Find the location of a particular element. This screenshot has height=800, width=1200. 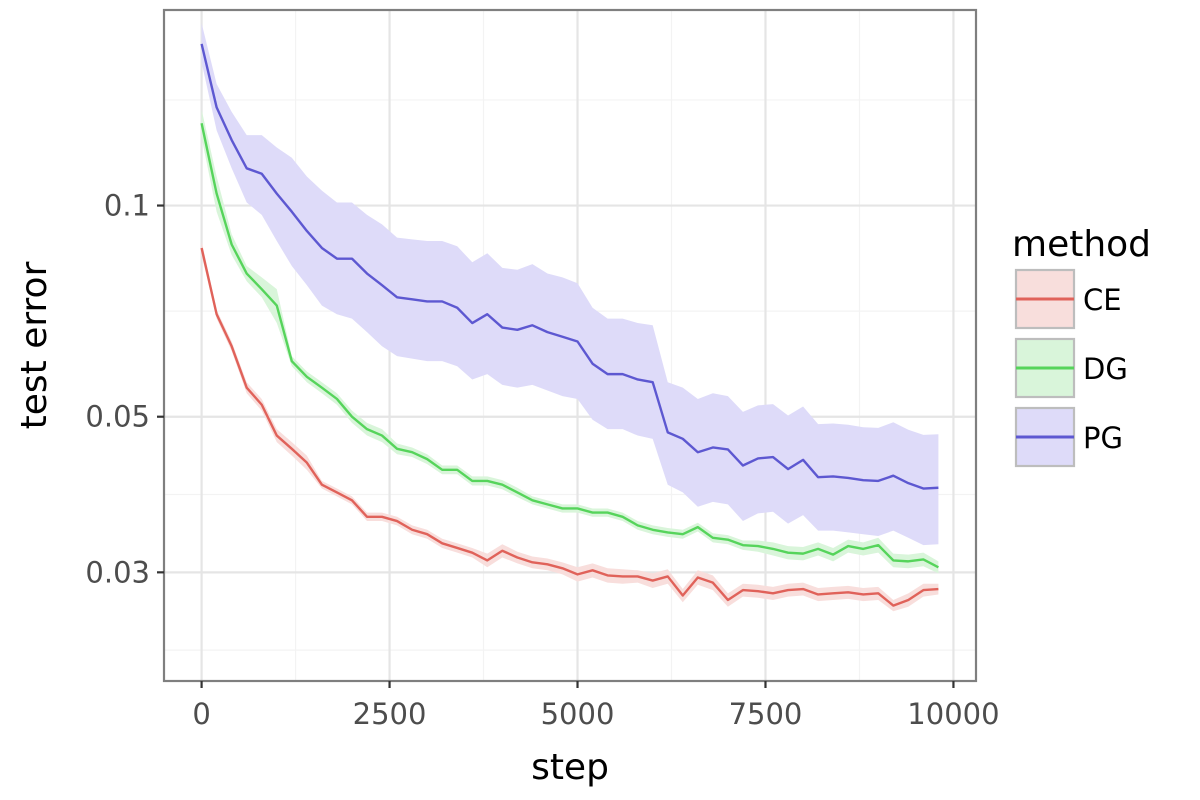

x-axis: 0 2500 5000 7500 10000 is located at coordinates (596, 706).